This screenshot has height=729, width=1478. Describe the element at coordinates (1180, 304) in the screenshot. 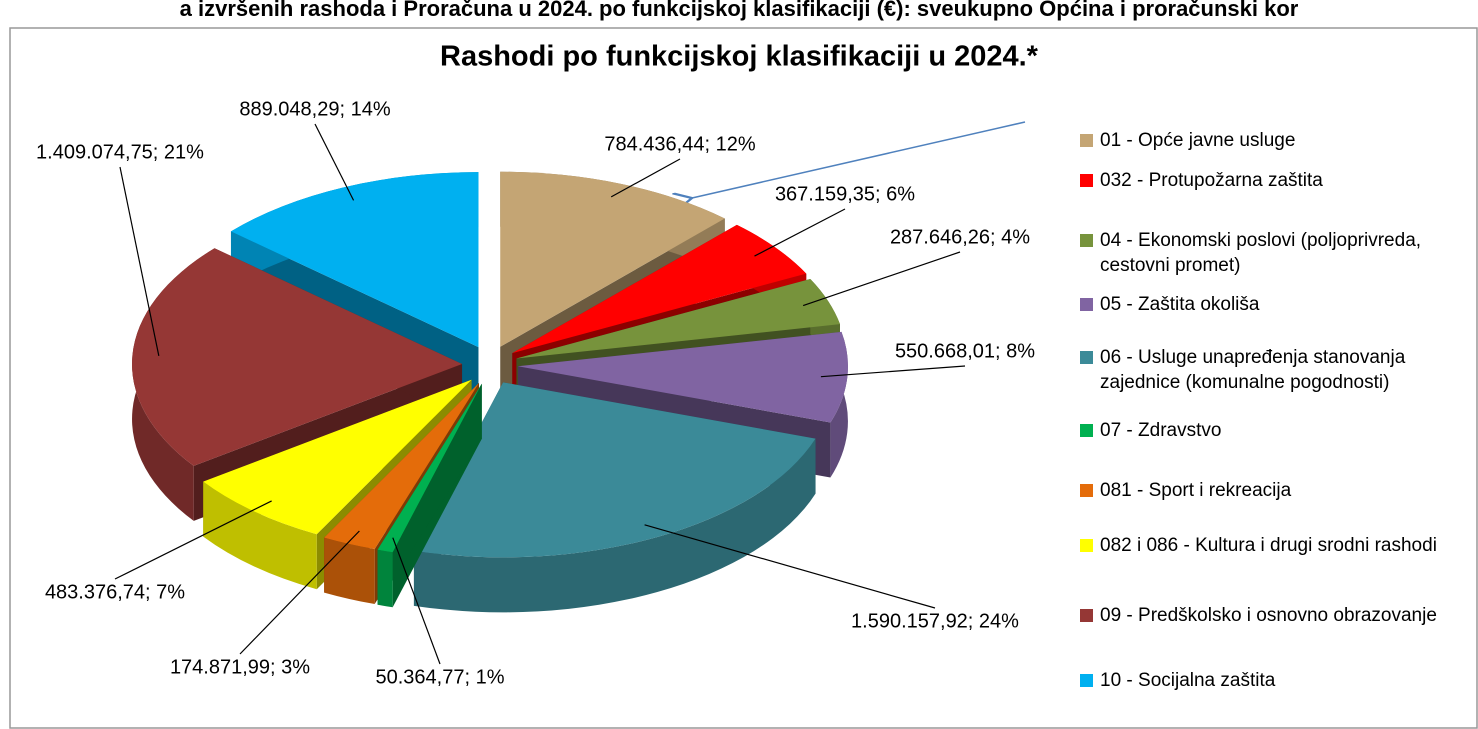

I see `legend-label: 05 - Zaštita okoliša` at that location.